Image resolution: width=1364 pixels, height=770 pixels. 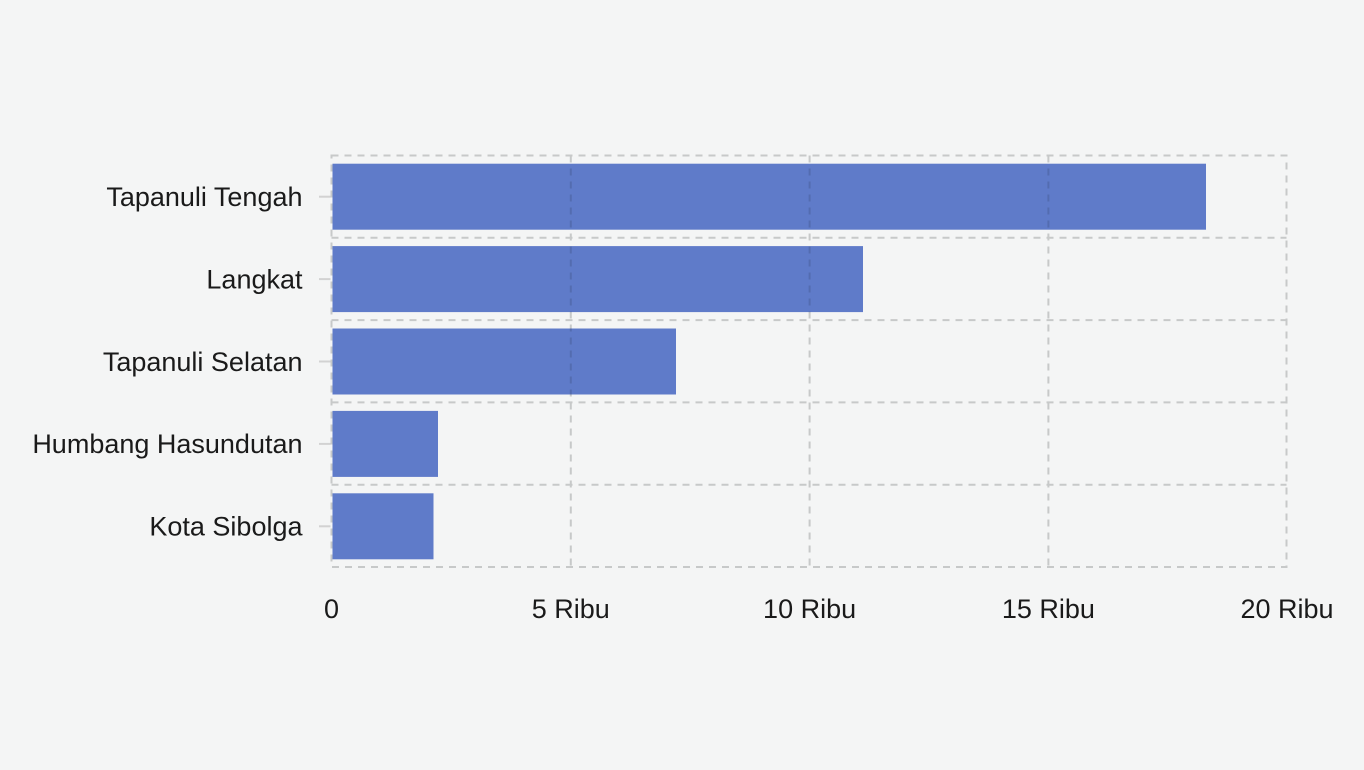 What do you see at coordinates (203, 362) in the screenshot?
I see `svg-text: Tapanuli Selatan` at bounding box center [203, 362].